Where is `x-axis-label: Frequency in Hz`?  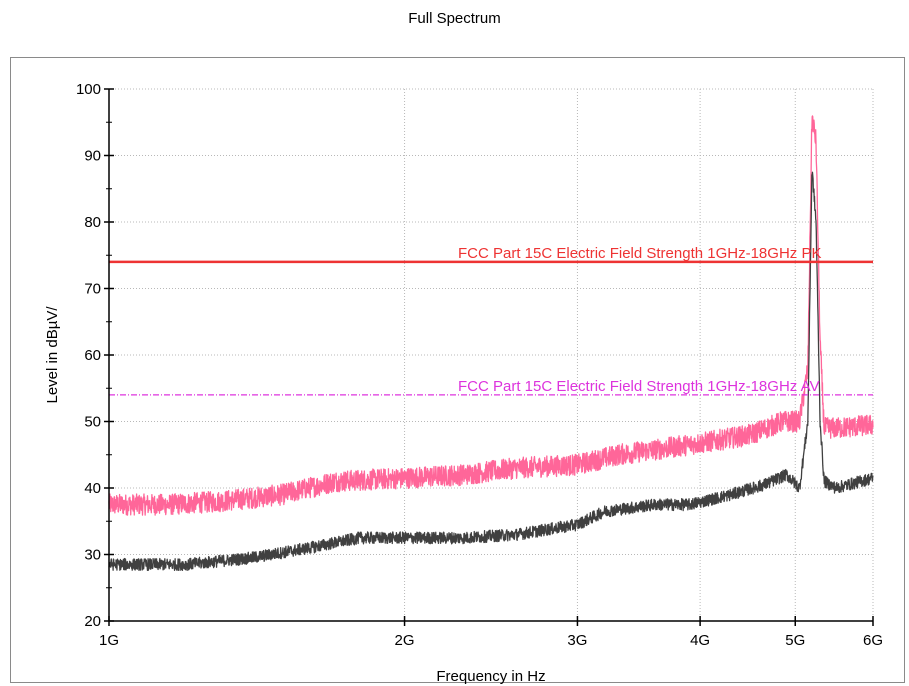
x-axis-label: Frequency in Hz is located at coordinates (490, 676).